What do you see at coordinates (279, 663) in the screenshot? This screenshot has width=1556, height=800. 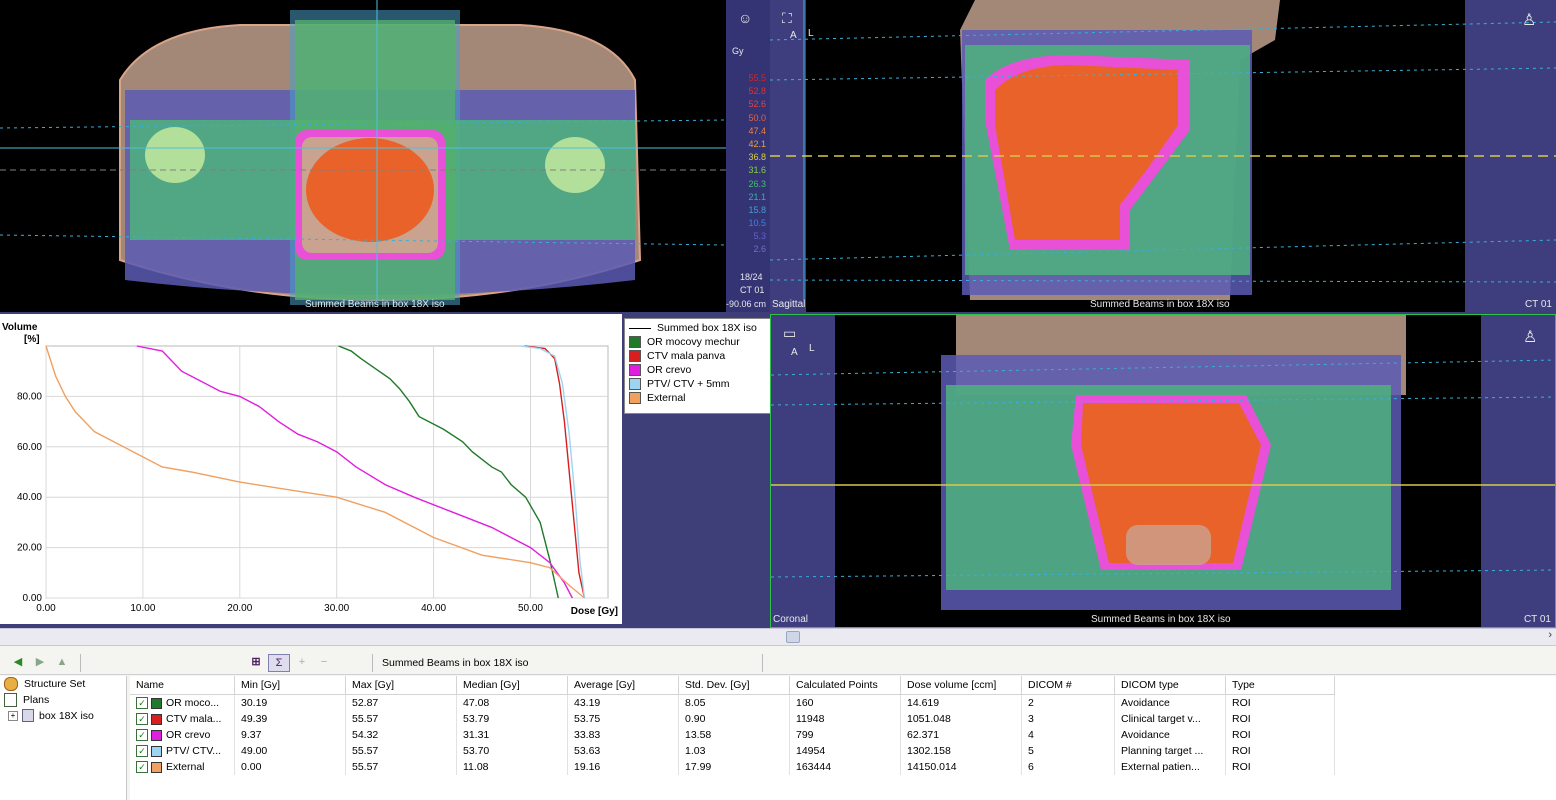 I see `sum-dose-icon: Σ` at bounding box center [279, 663].